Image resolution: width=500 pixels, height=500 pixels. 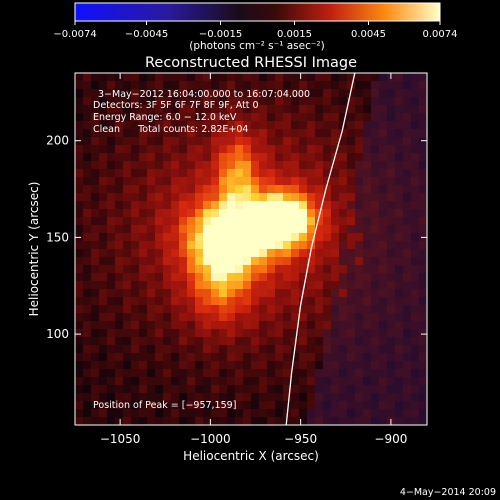 What do you see at coordinates (255, 30) in the screenshot?
I see `colorbar-ticks: −0.0074 −0.0045 −0.0015 0.0015 0.0045 0.0074` at bounding box center [255, 30].